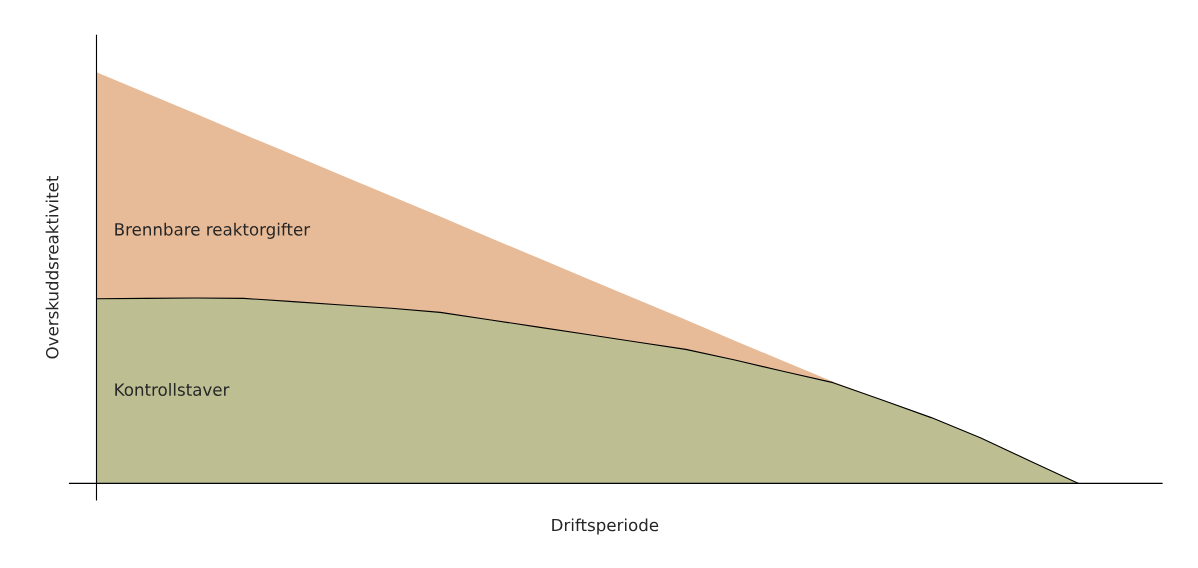 Image resolution: width=1198 pixels, height=568 pixels. I want to click on series-label: Kontrollstaver, so click(172, 389).